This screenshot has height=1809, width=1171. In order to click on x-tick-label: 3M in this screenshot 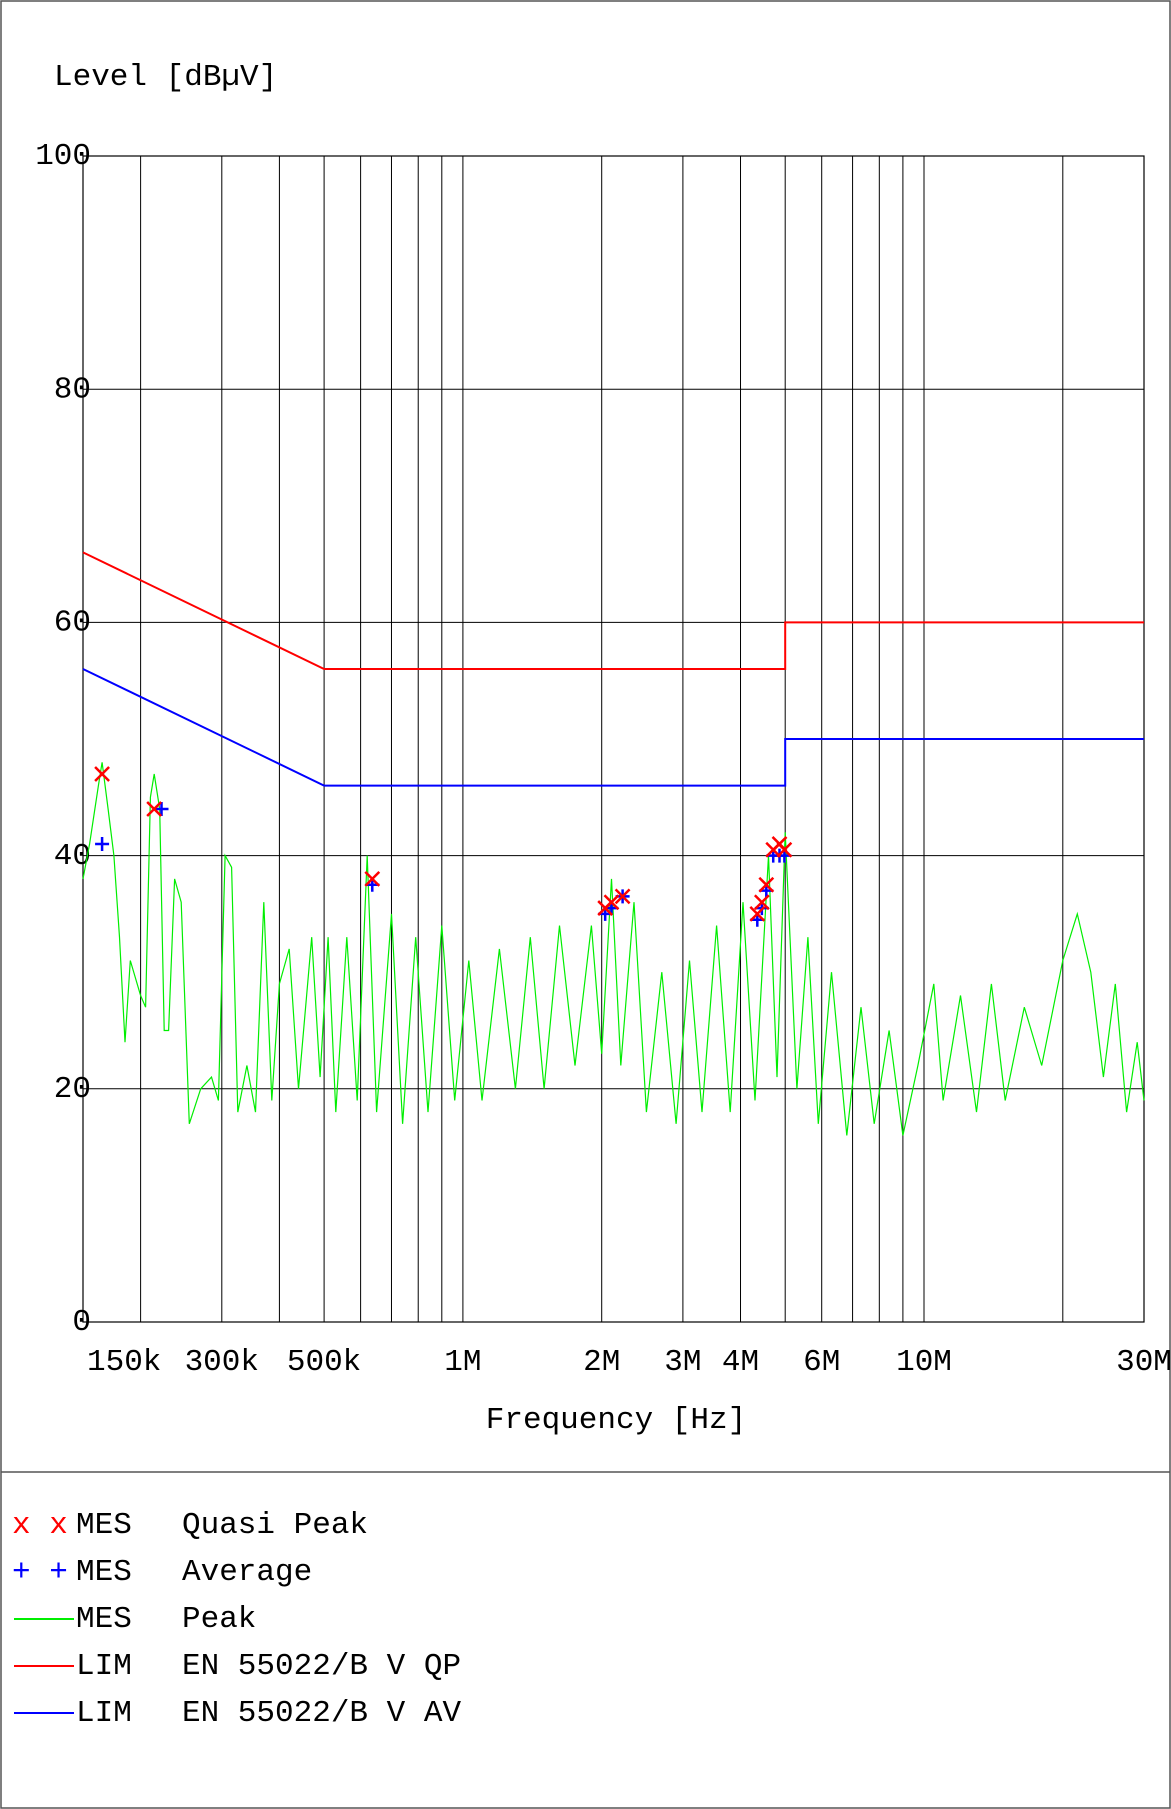, I will do `click(682, 1362)`.